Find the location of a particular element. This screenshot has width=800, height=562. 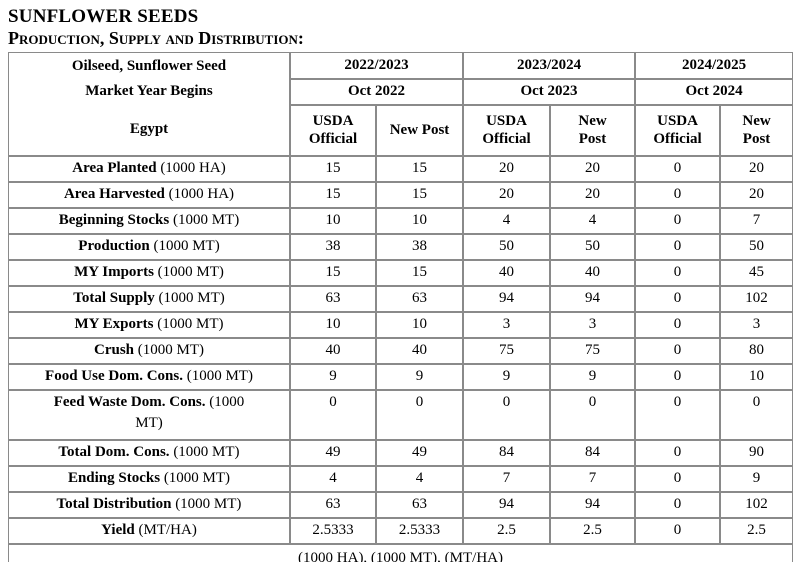

table-row: MY Imports (1000 MT) 15 15 40 40 0 45 is located at coordinates (401, 273).